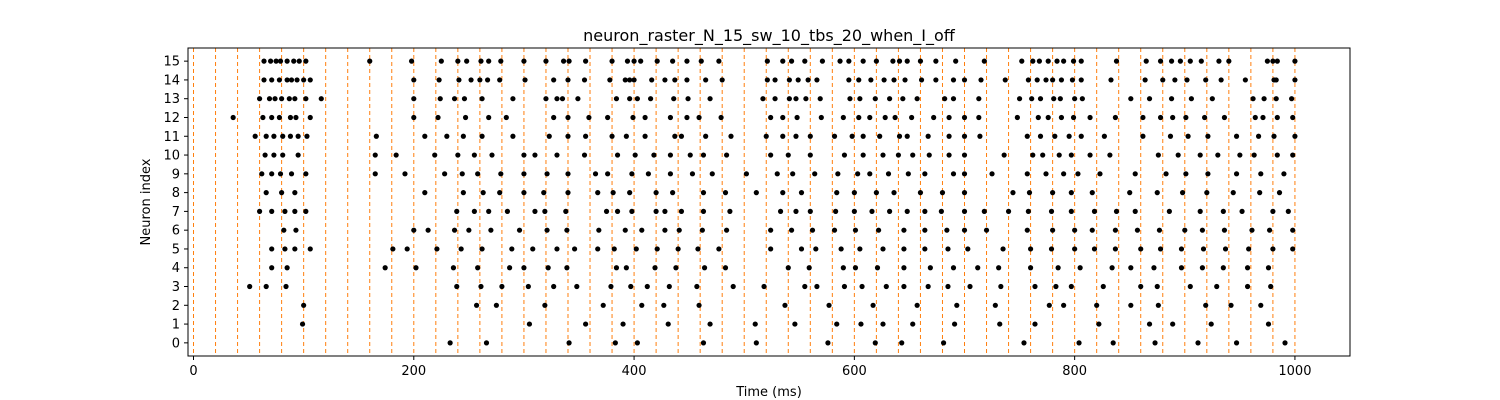 This screenshot has width=1500, height=400. Describe the element at coordinates (146, 201) in the screenshot. I see `y-axis-label: Neuron index` at that location.